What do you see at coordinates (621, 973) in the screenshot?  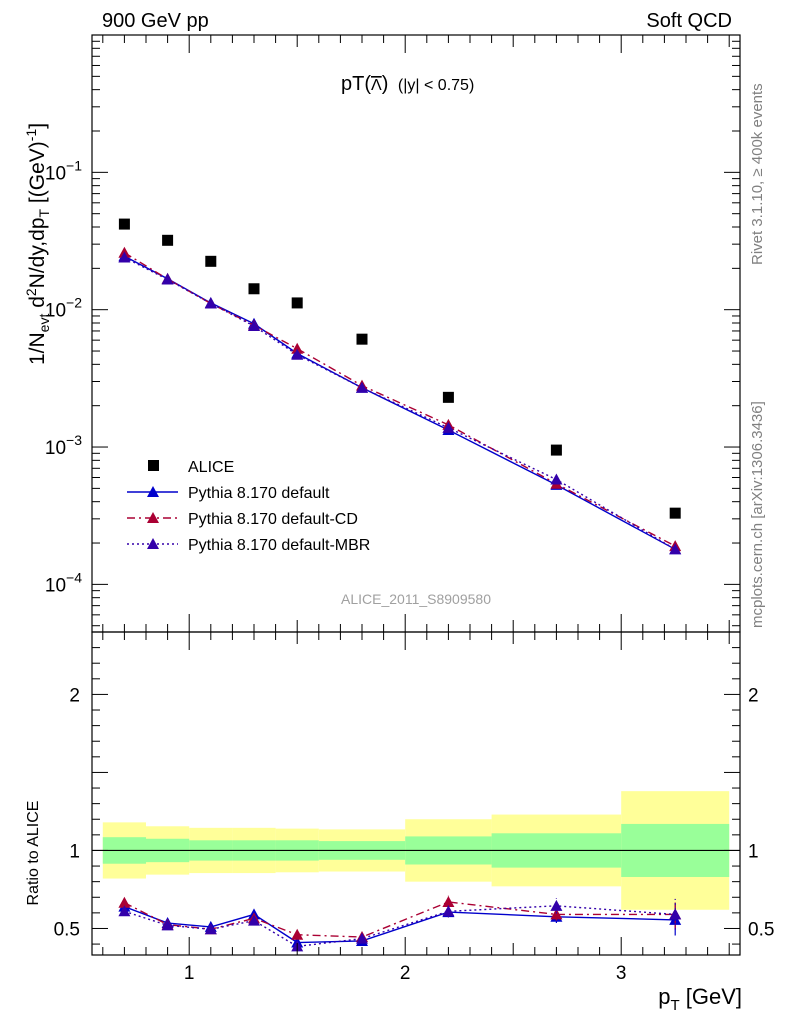 I see `x-tick-label: 3` at bounding box center [621, 973].